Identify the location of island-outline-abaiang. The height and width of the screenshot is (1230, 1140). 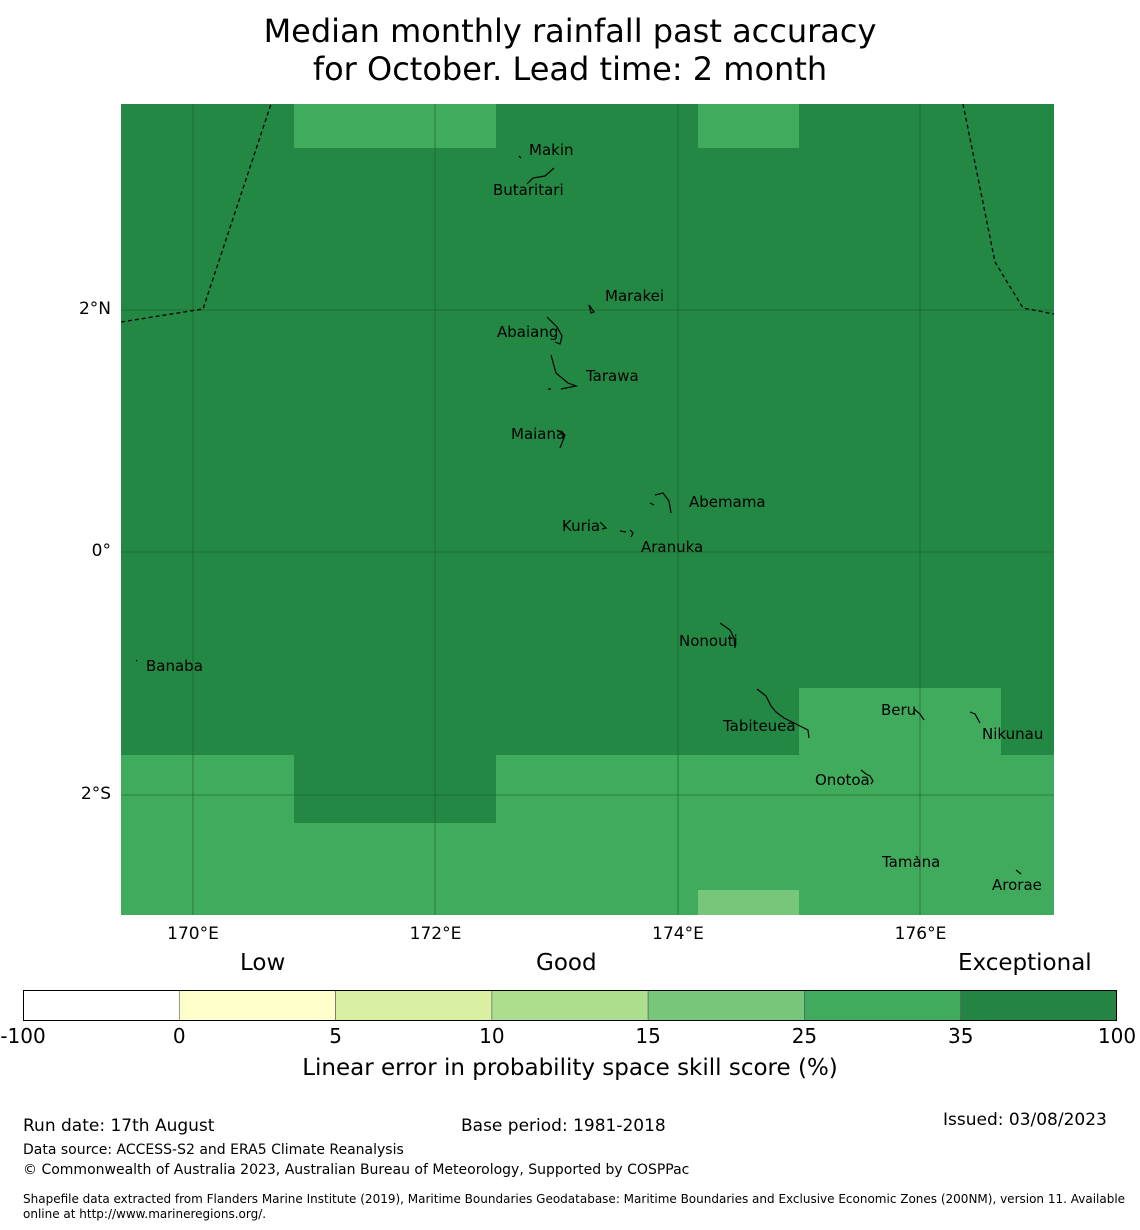
(554, 330).